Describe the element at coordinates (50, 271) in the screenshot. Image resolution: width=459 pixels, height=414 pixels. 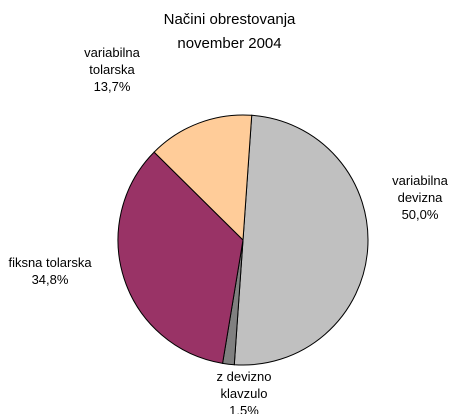
I see `slice-label: fiksna tolarska 34,8%` at that location.